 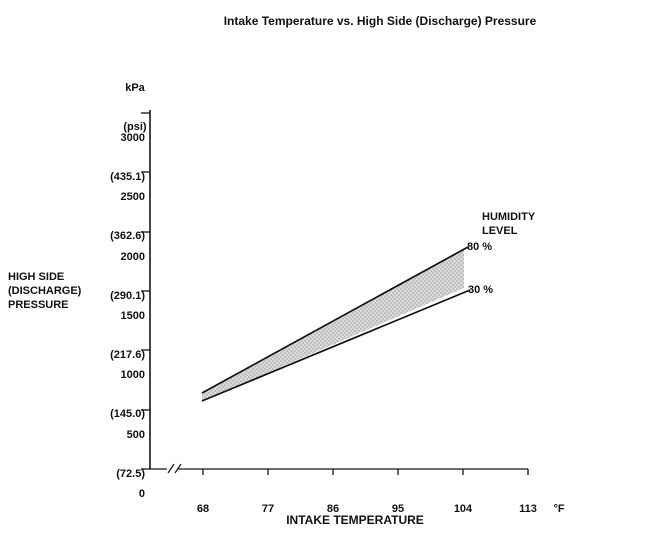 What do you see at coordinates (127, 216) in the screenshot?
I see `y-tick-label: 2500 (362.6)` at bounding box center [127, 216].